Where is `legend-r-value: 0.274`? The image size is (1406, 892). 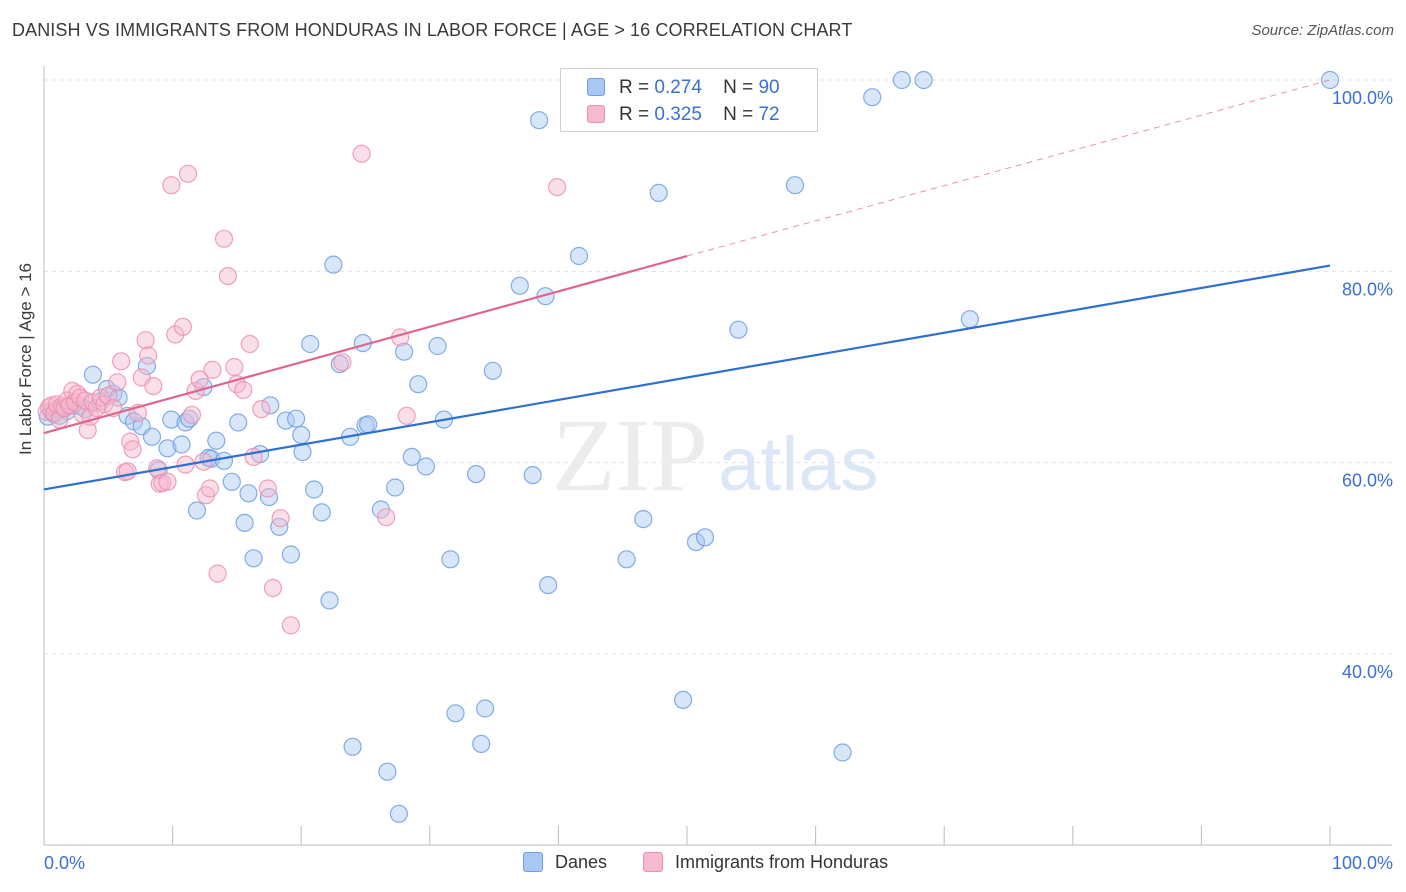
legend-r-value: 0.274 is located at coordinates (678, 87).